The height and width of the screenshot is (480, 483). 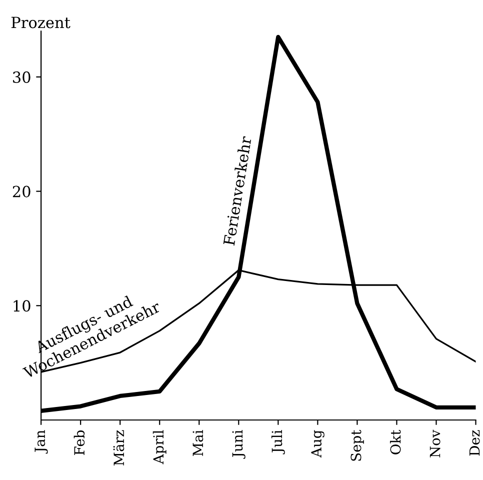 I want to click on x-tick-label: März, so click(x=118, y=448).